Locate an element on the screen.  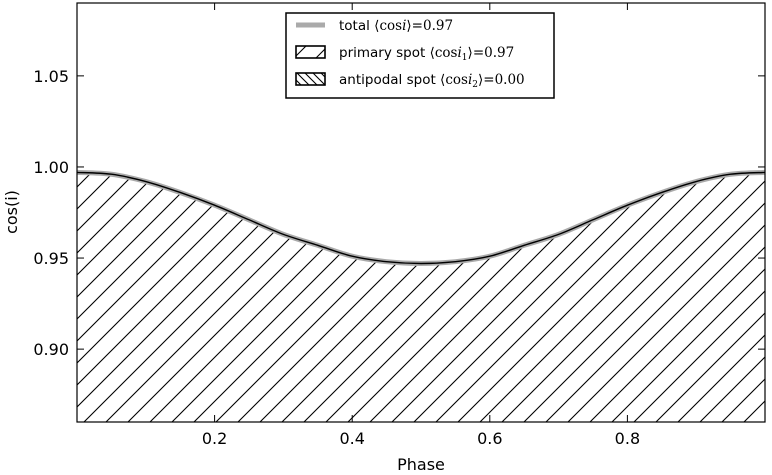
y-tick-label: 1.00 is located at coordinates (51, 167).